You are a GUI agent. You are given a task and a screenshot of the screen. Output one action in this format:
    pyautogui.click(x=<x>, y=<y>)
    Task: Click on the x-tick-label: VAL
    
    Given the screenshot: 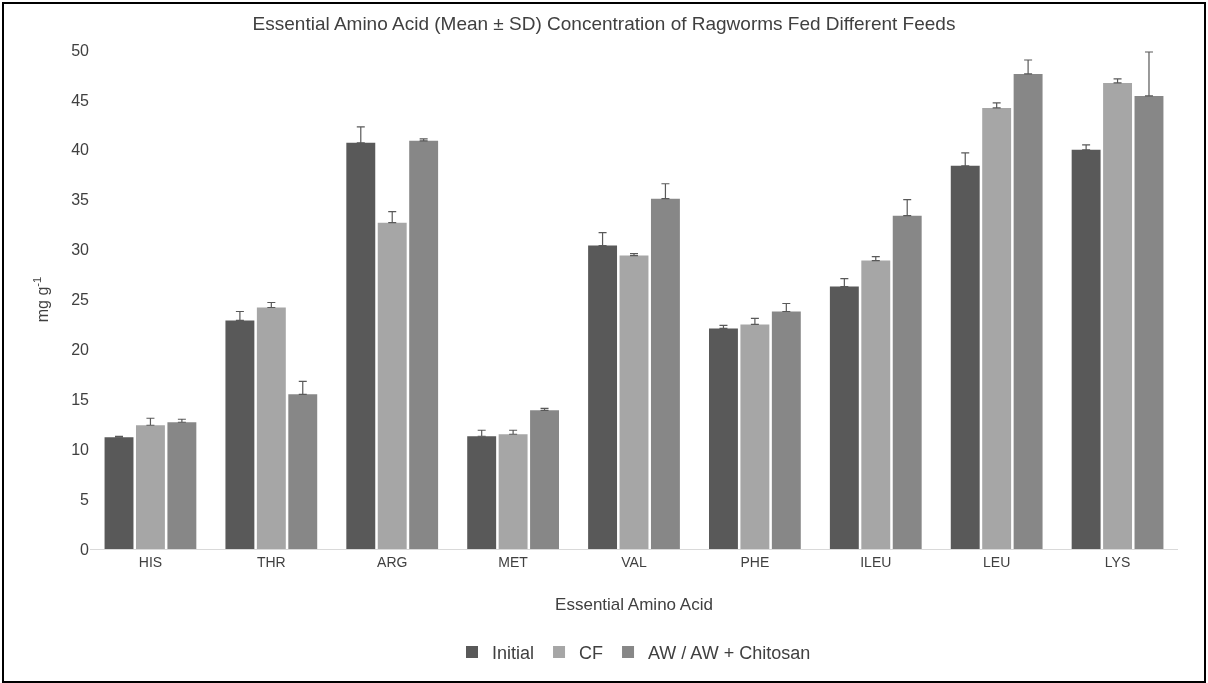 What is the action you would take?
    pyautogui.click(x=634, y=561)
    